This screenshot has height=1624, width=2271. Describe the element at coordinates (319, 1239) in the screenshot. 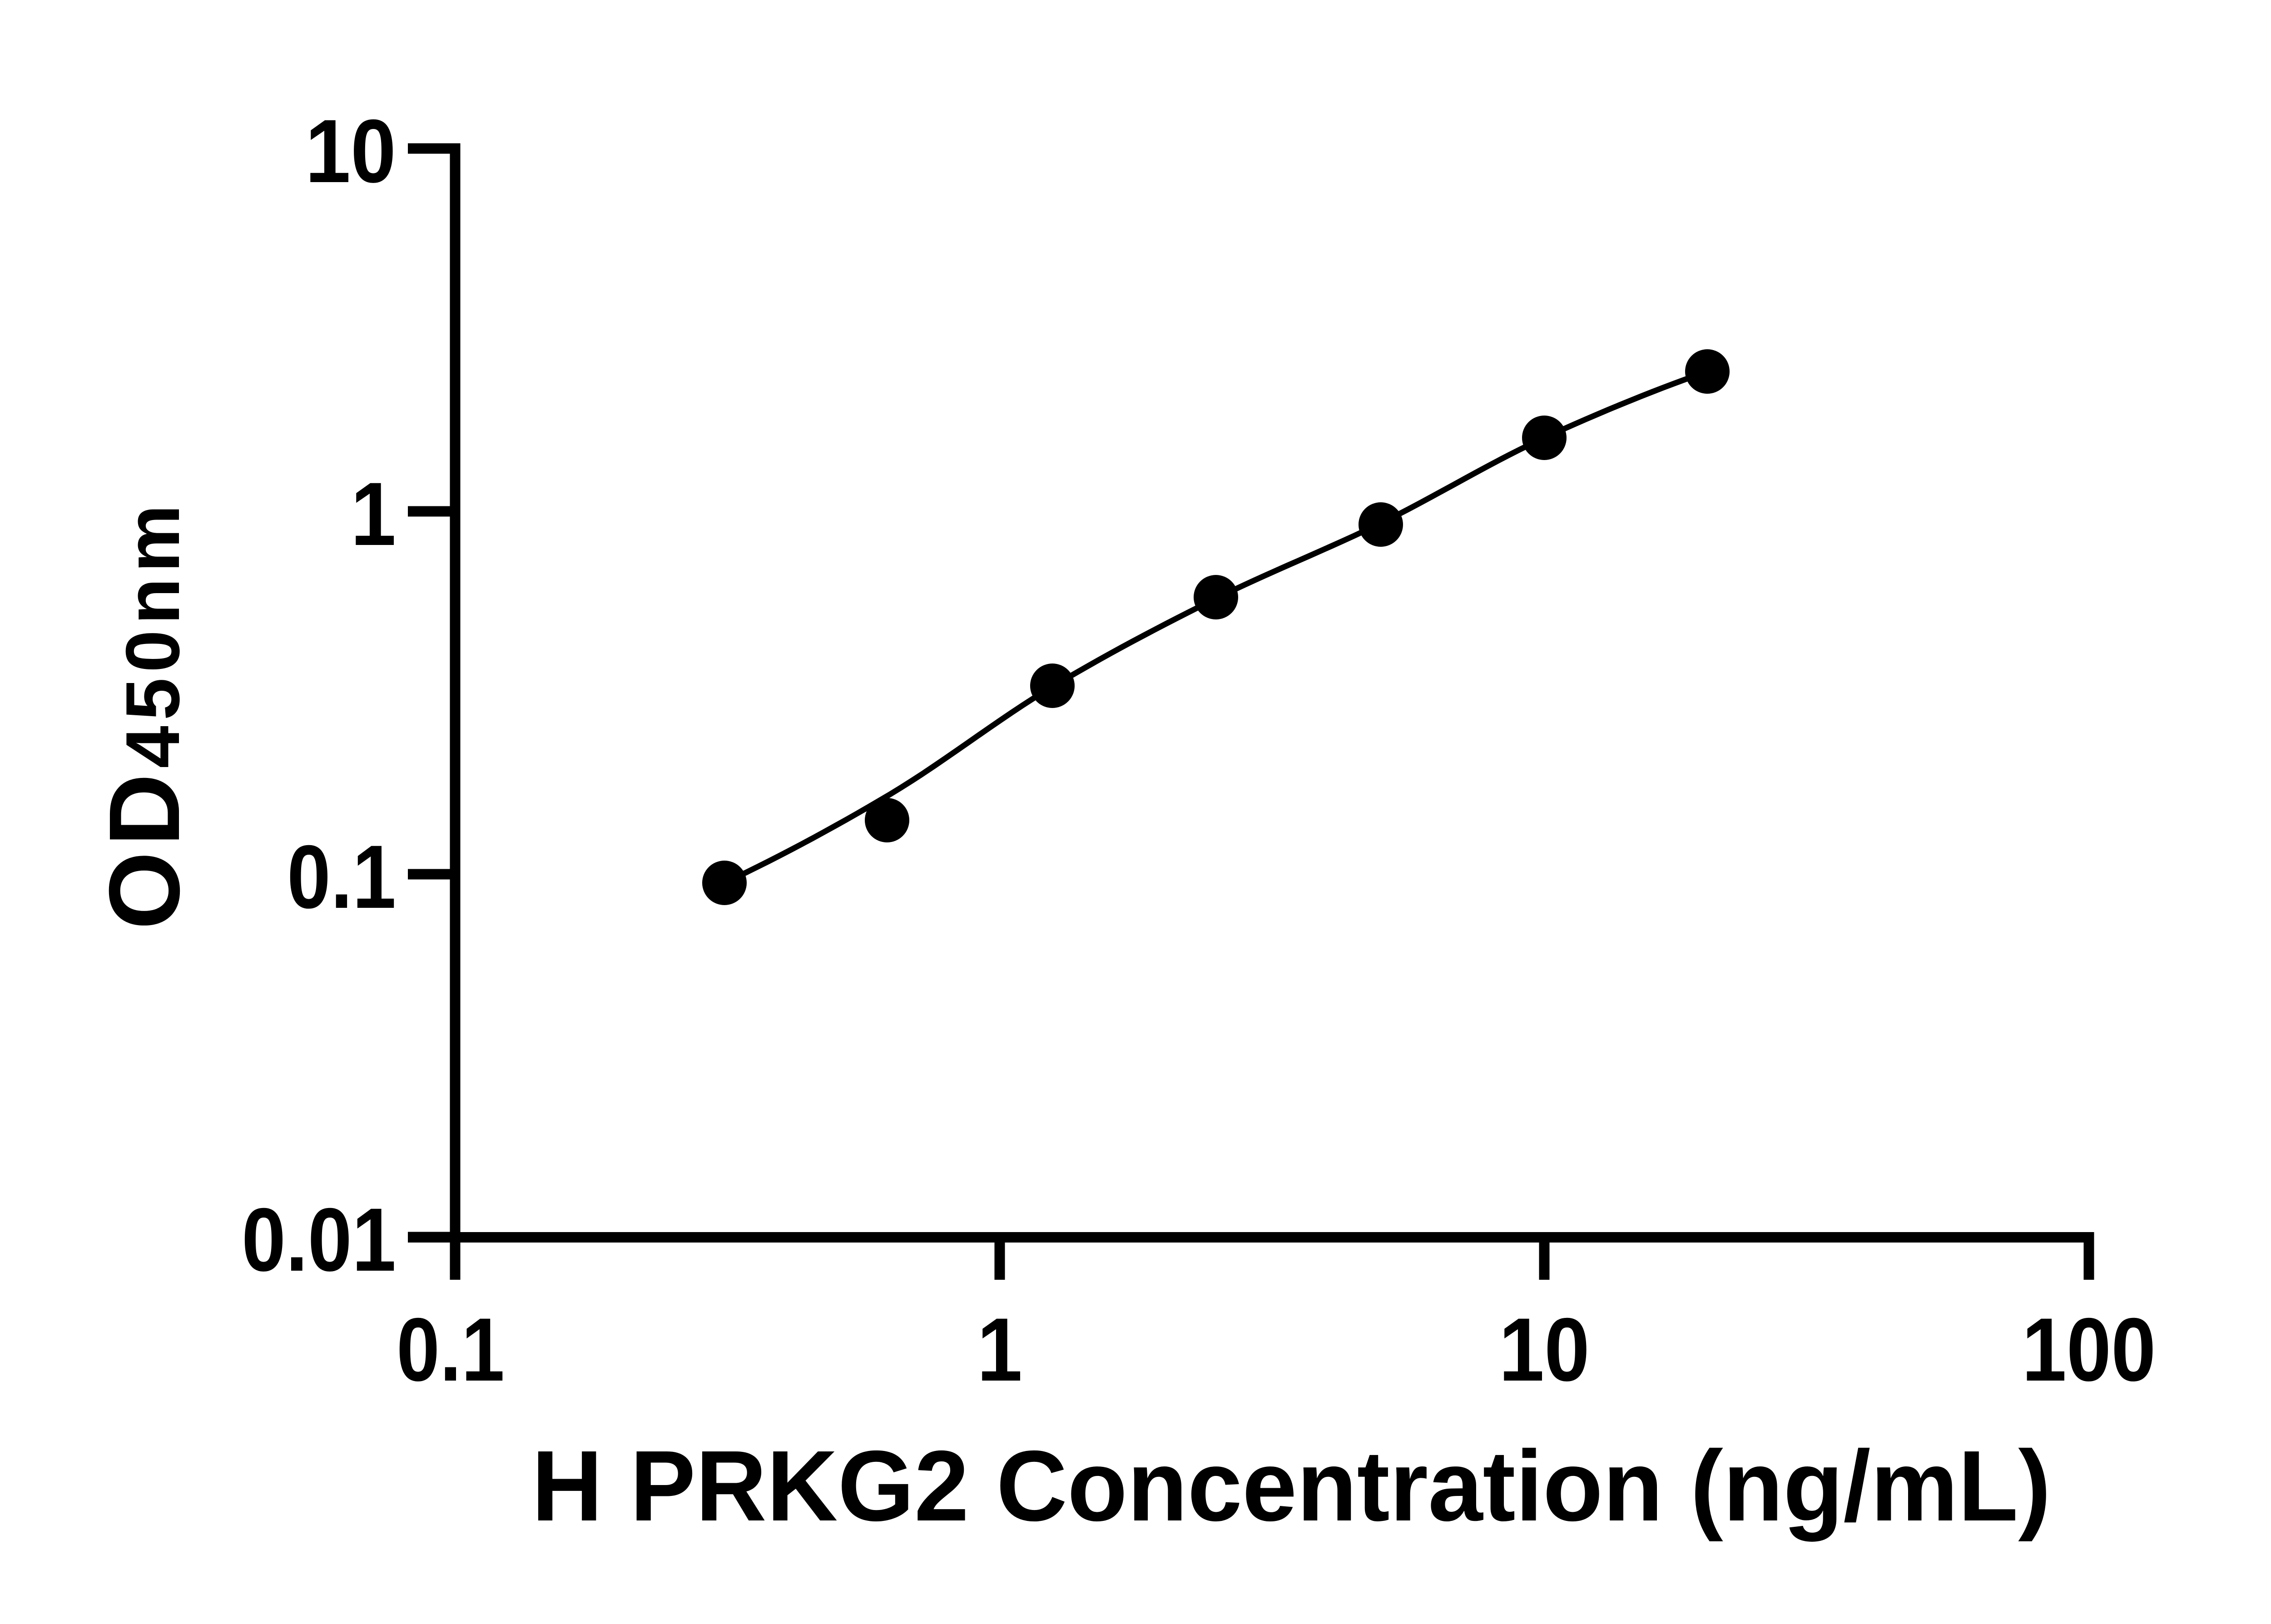

I see `svg-text: 0.01` at that location.